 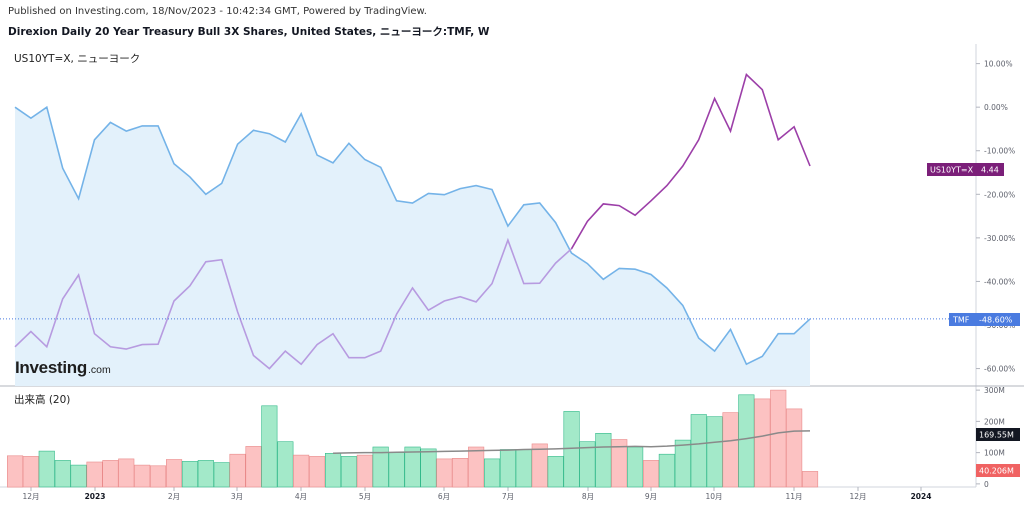 What do you see at coordinates (508, 496) in the screenshot?
I see `xtick-label: 7月` at bounding box center [508, 496].